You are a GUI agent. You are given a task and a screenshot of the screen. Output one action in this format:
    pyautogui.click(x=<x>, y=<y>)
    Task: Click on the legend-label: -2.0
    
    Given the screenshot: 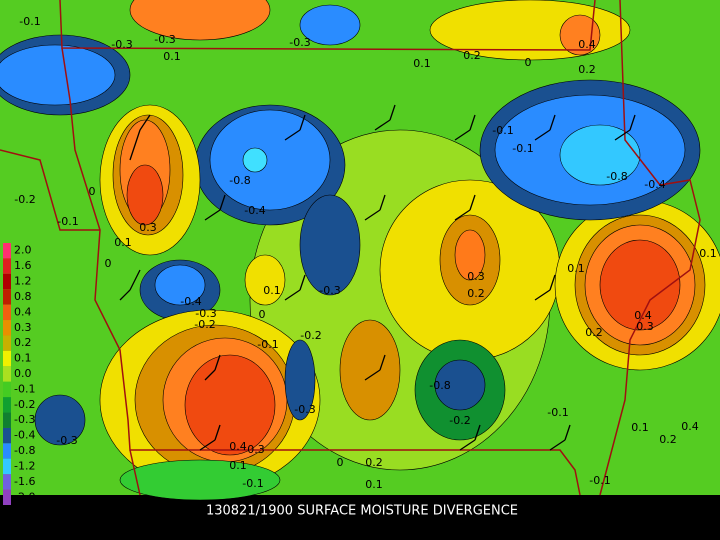 What is the action you would take?
    pyautogui.click(x=24, y=496)
    